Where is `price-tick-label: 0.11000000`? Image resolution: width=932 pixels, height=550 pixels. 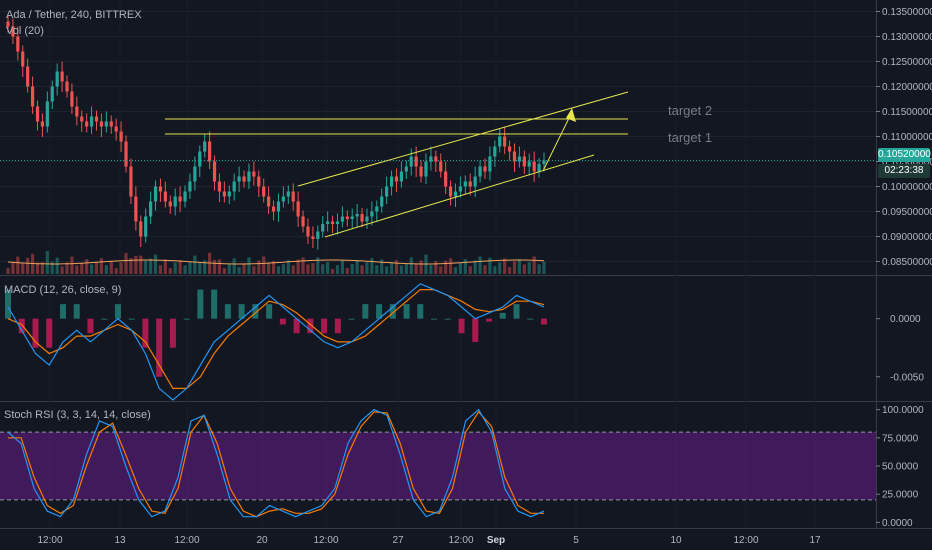
price-tick-label: 0.11000000 is located at coordinates (907, 137).